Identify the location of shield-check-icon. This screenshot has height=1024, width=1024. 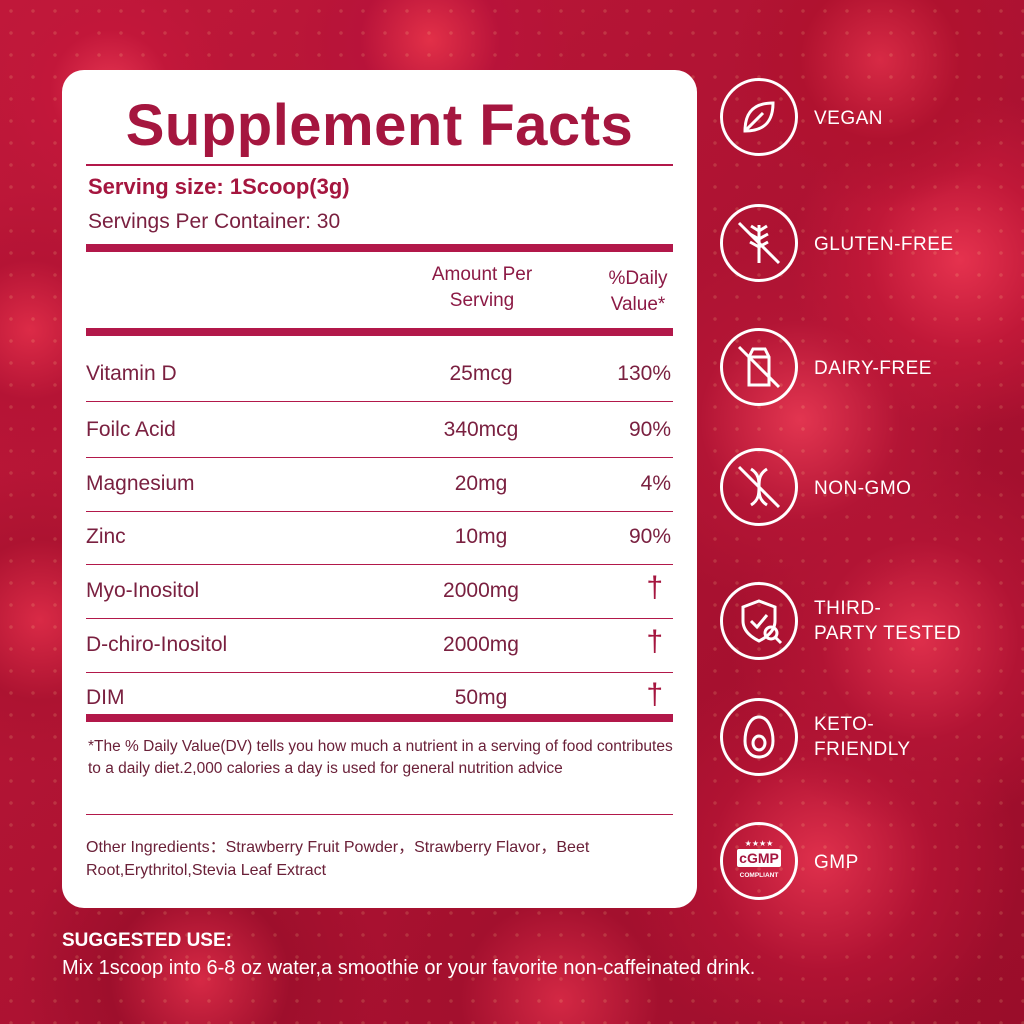
(762, 622).